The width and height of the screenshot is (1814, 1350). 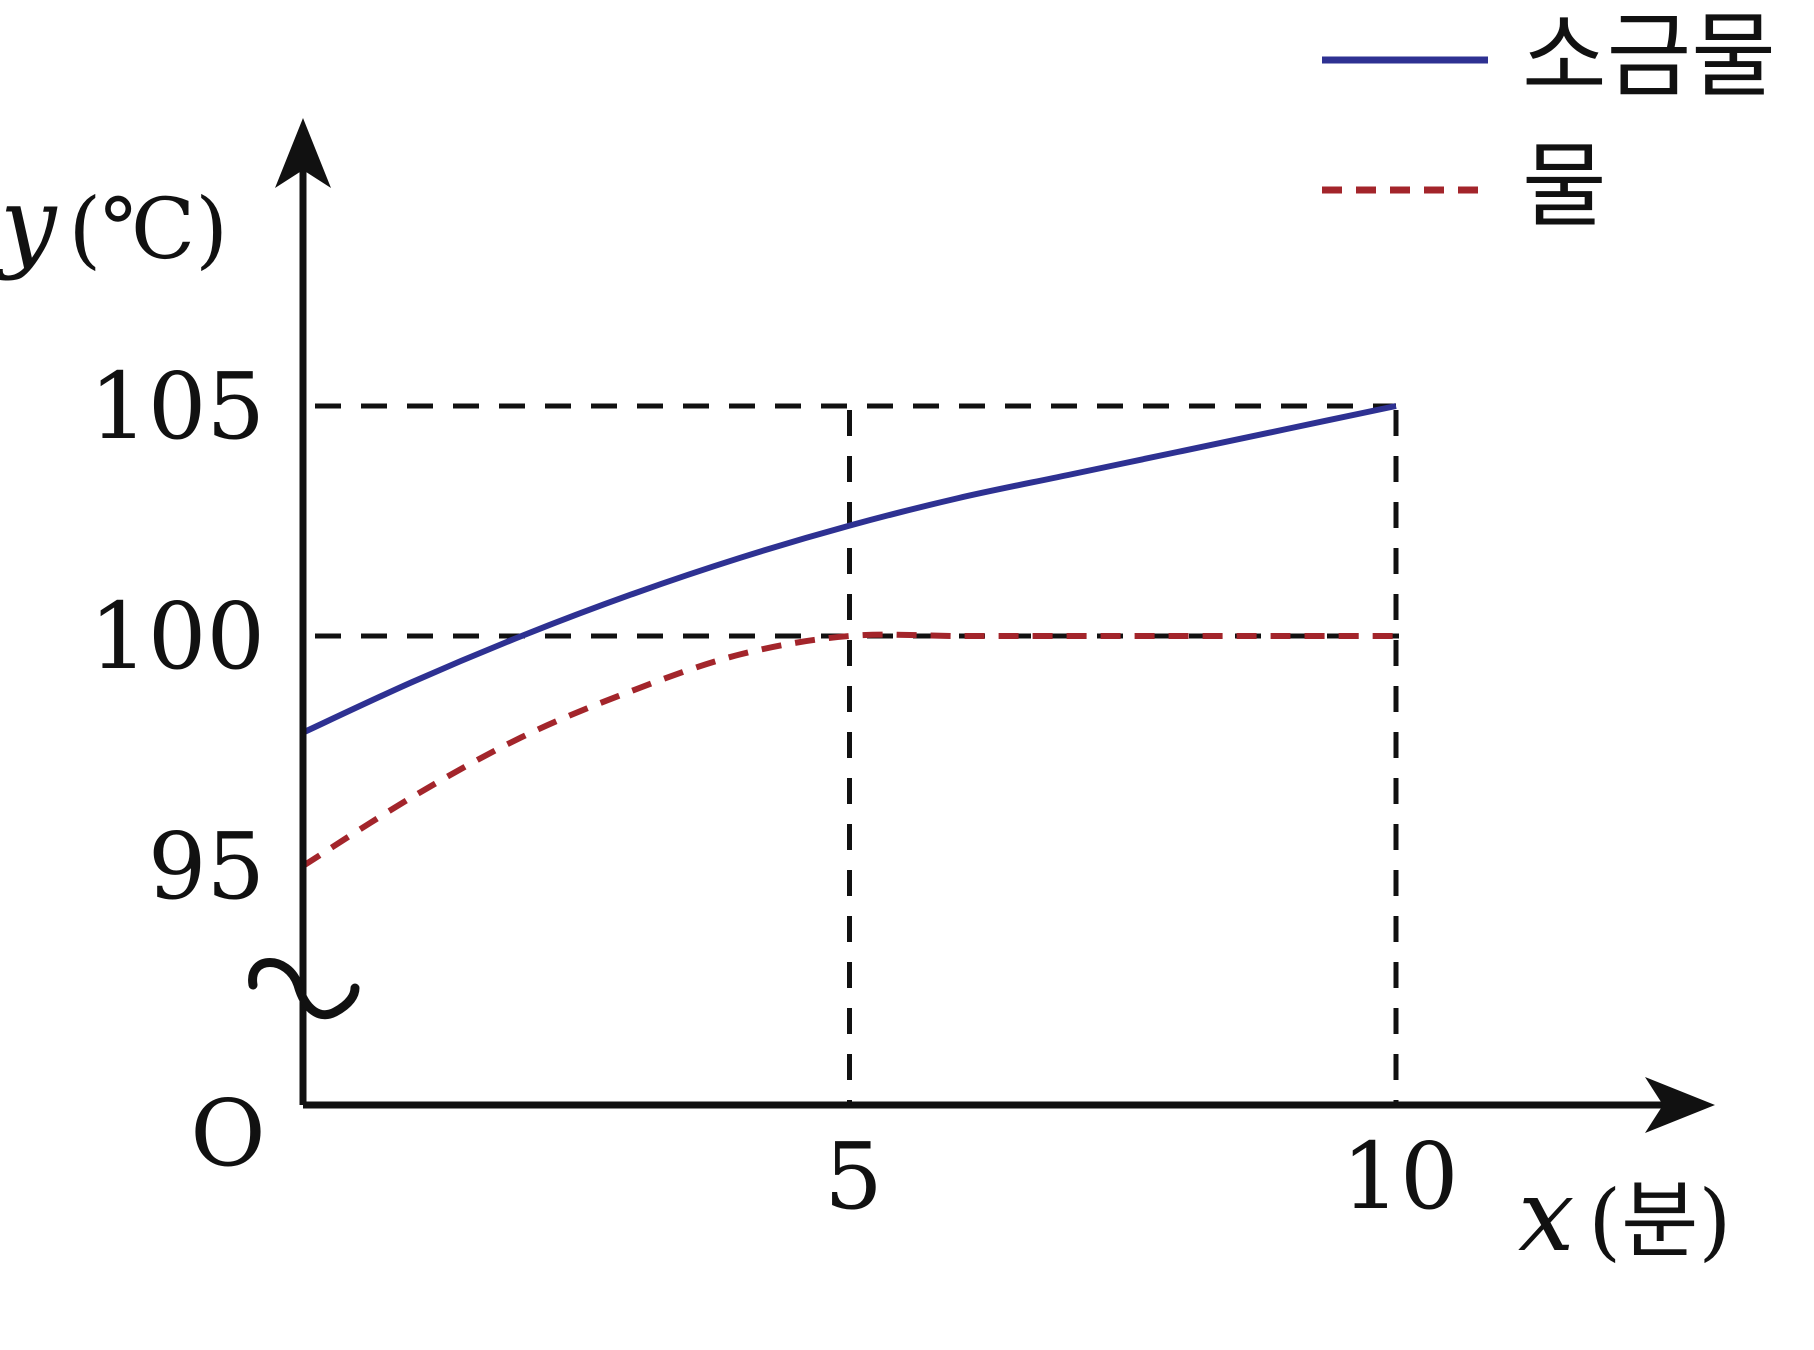 I want to click on y-tick-label-100: 100, so click(x=177, y=636).